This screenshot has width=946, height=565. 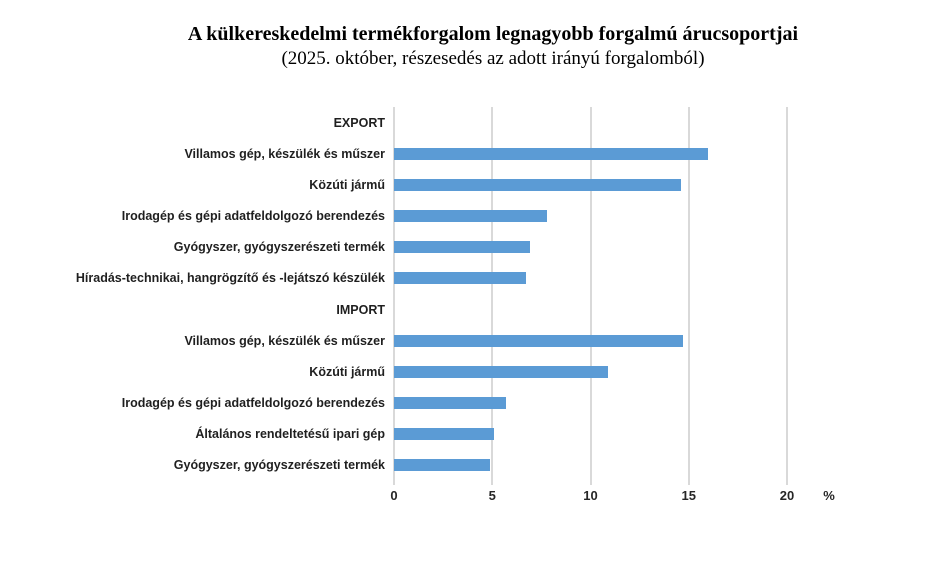 What do you see at coordinates (829, 495) in the screenshot?
I see `x-axis-unit-label: %` at bounding box center [829, 495].